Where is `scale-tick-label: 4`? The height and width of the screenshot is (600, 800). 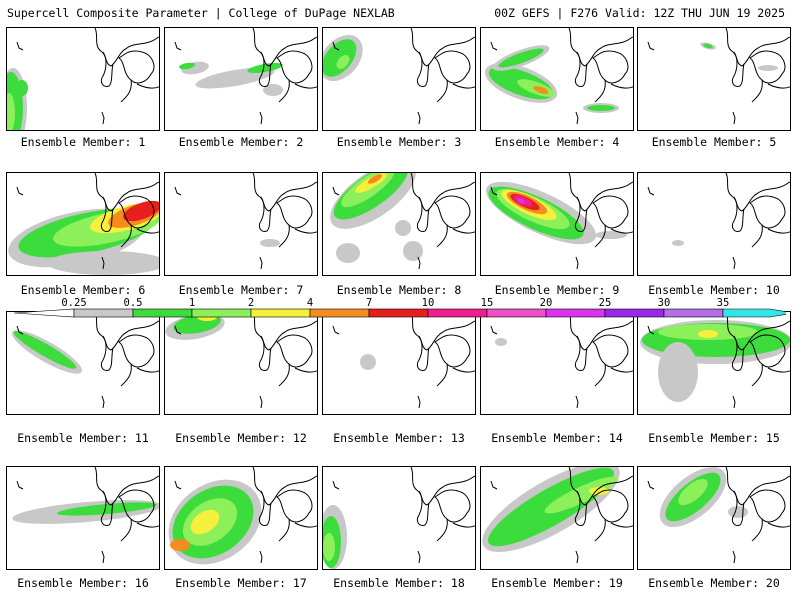
scale-tick-label: 4 is located at coordinates (310, 303).